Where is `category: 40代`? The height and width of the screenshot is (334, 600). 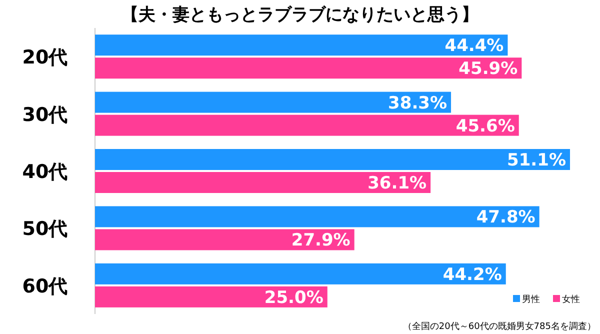
category: 40代 is located at coordinates (45, 172).